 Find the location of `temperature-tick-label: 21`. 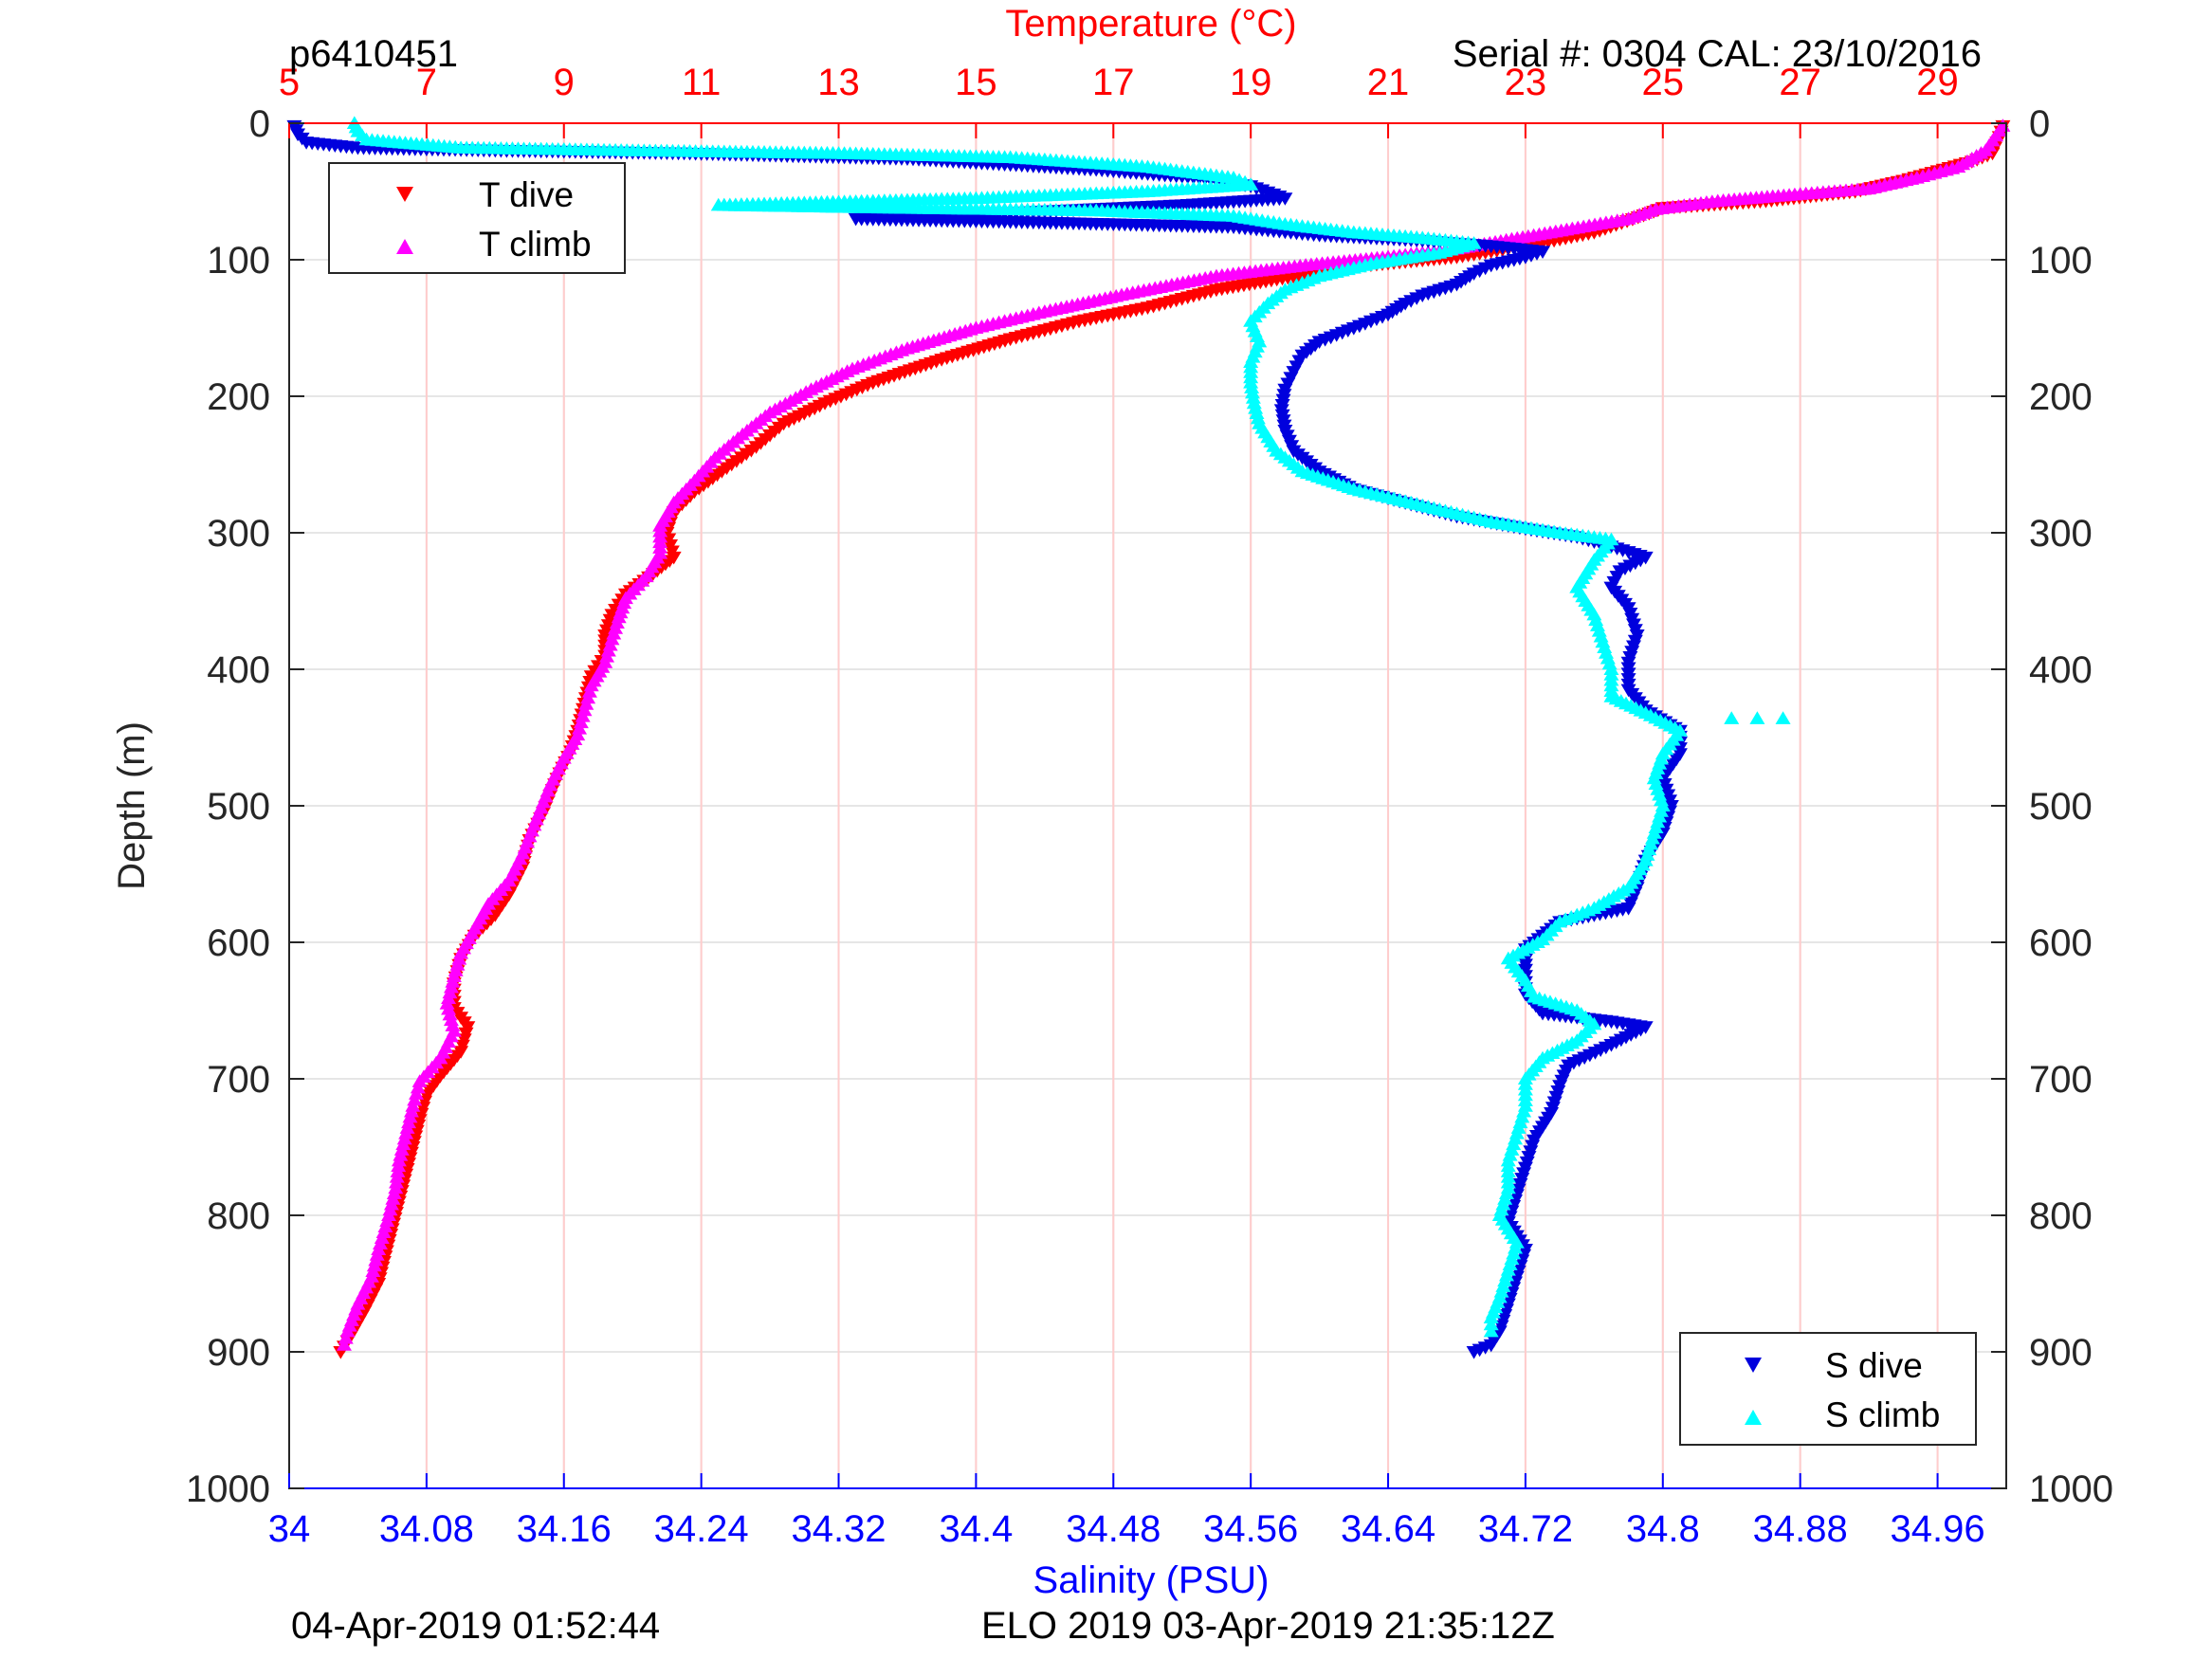

temperature-tick-label: 21 is located at coordinates (1388, 82).